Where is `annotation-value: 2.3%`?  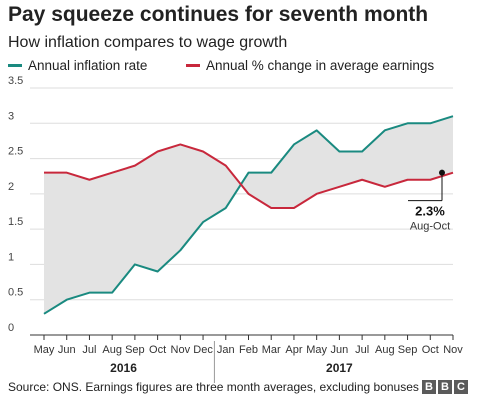
annotation-value: 2.3% is located at coordinates (430, 211).